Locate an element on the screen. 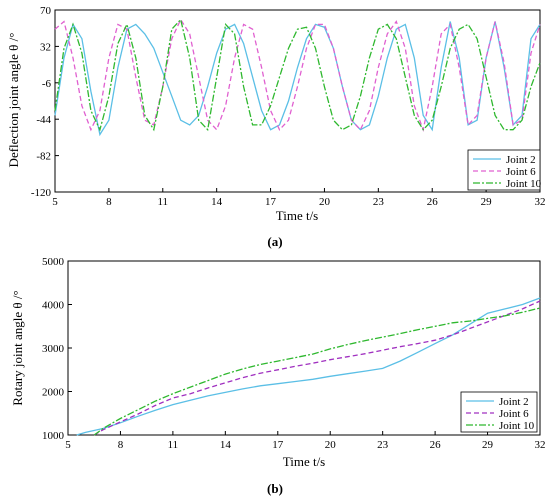 The height and width of the screenshot is (501, 550). chart-b-xtick-label: 5 is located at coordinates (68, 445).